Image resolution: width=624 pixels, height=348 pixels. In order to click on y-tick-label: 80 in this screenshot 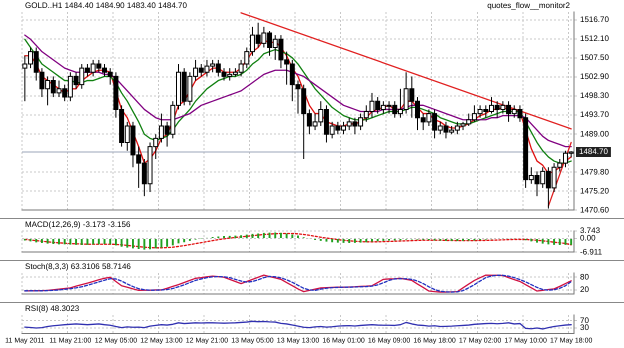, I will do `click(585, 277)`.